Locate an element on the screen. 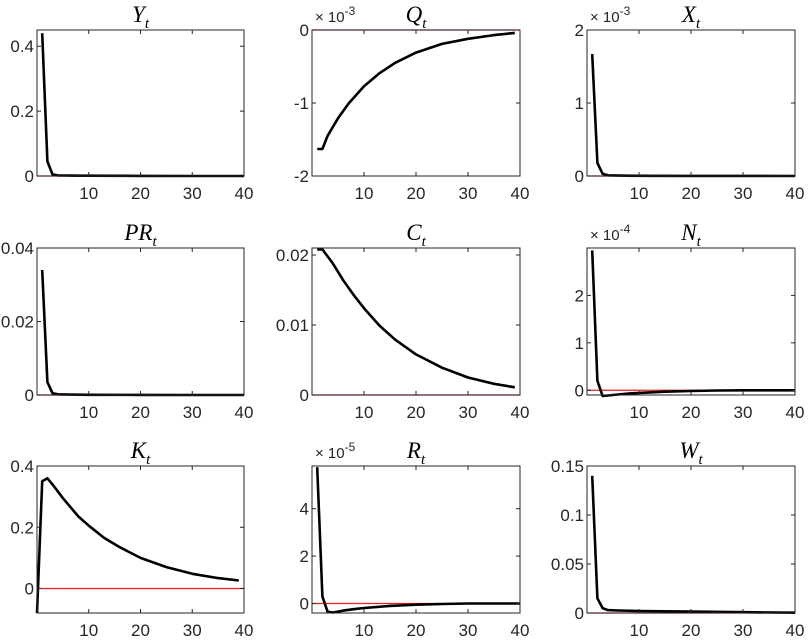 The image size is (809, 642). axis-exponent: × 10⁻⁴ is located at coordinates (610, 233).